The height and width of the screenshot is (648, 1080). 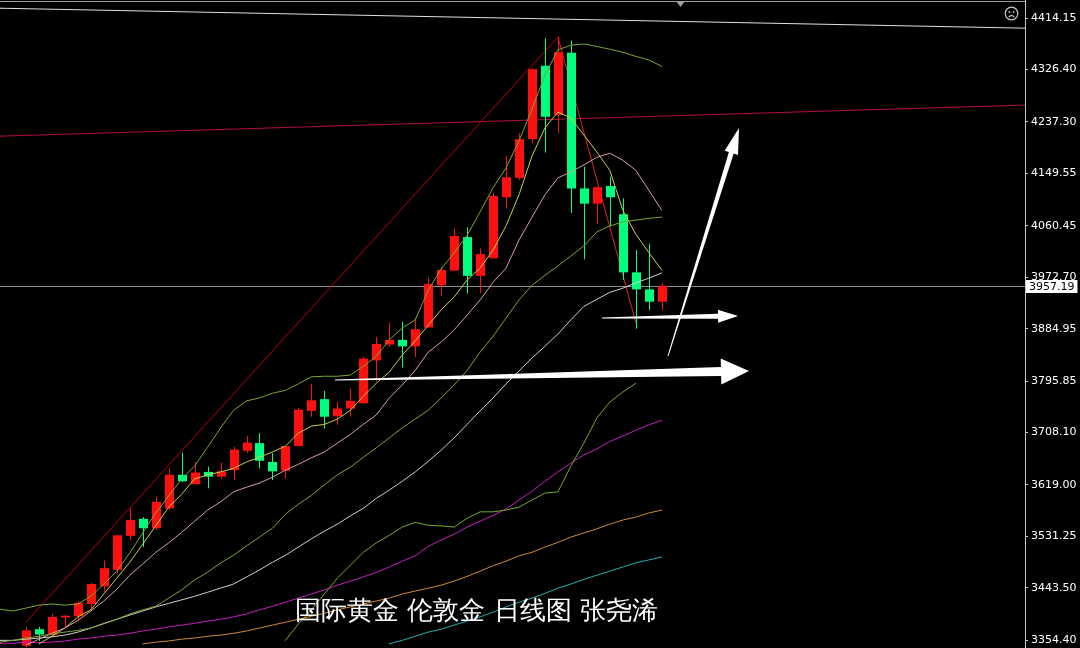 What do you see at coordinates (1054, 587) in the screenshot?
I see `y-tick-label: 3443.50` at bounding box center [1054, 587].